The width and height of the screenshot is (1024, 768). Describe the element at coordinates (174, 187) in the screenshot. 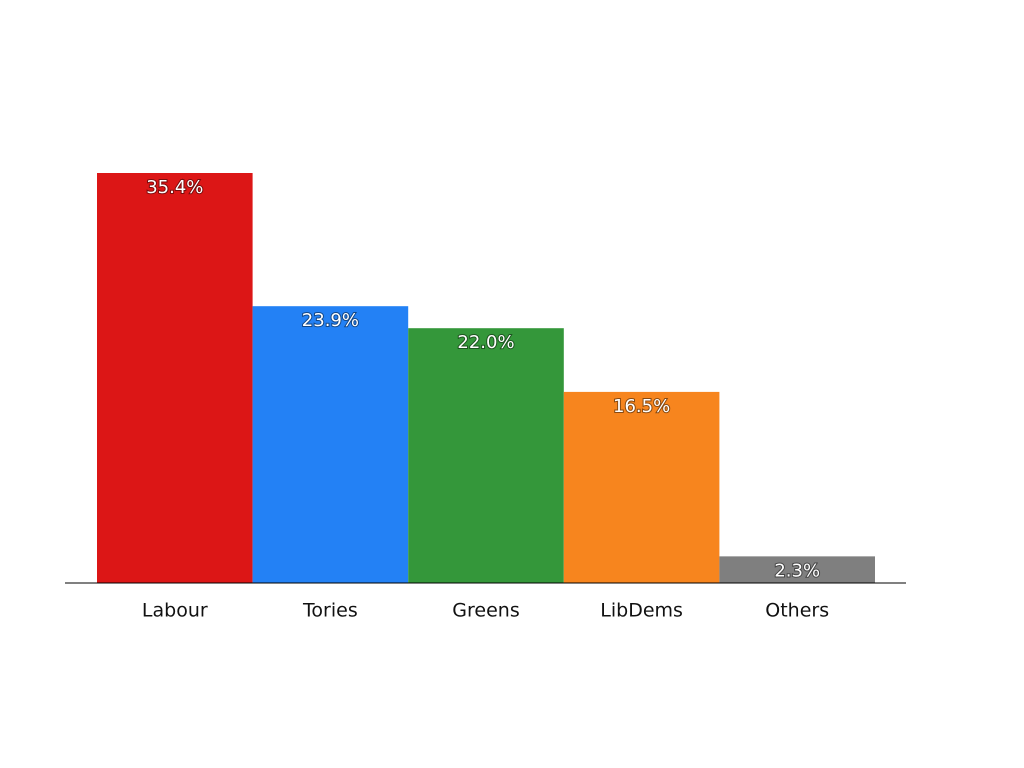

I see `value-label: 35.4%` at that location.